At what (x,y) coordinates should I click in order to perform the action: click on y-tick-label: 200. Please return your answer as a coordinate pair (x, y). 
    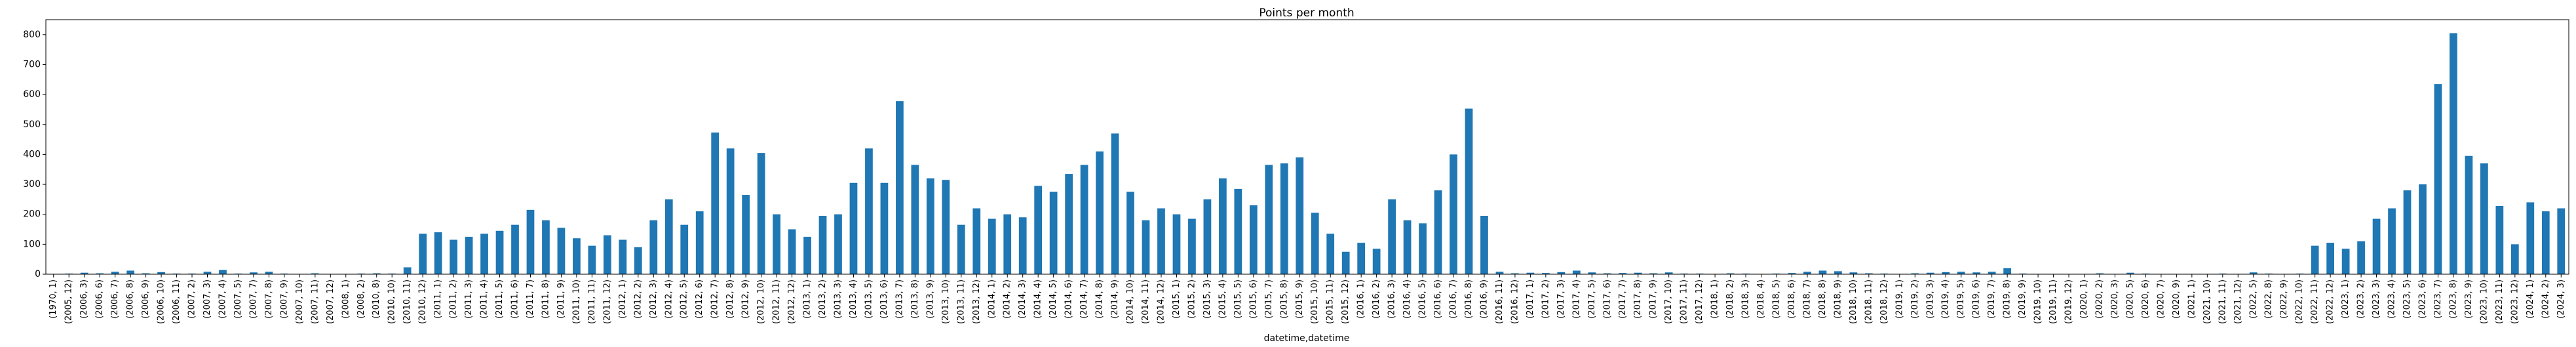
    Looking at the image, I should click on (32, 215).